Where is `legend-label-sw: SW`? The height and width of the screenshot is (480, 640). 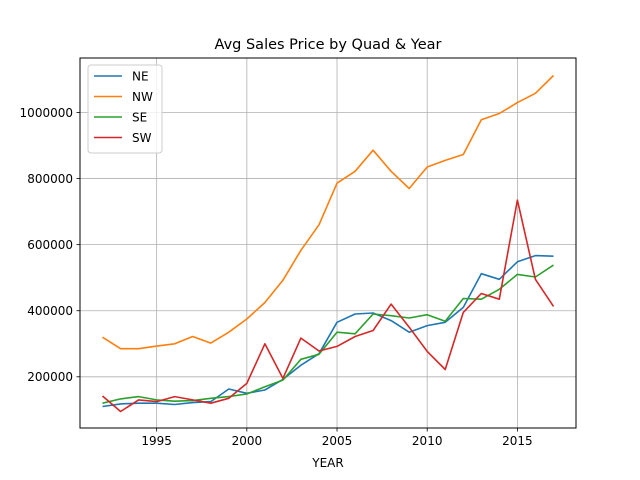
legend-label-sw: SW is located at coordinates (142, 138).